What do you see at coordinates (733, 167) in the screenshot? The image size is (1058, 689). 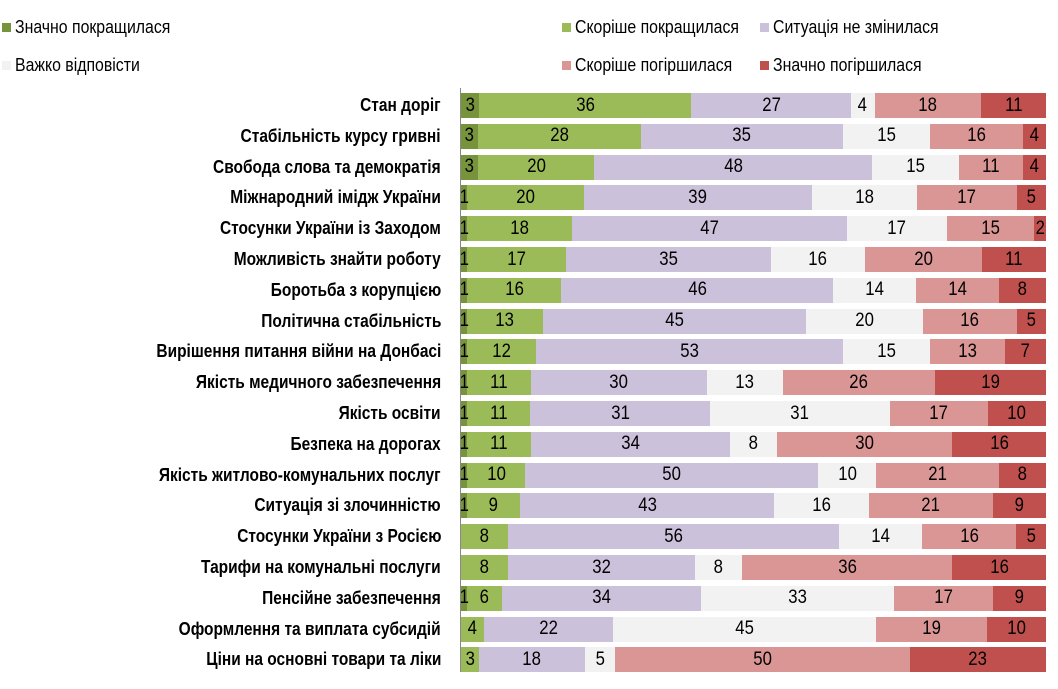 I see `bar-segment: 48` at bounding box center [733, 167].